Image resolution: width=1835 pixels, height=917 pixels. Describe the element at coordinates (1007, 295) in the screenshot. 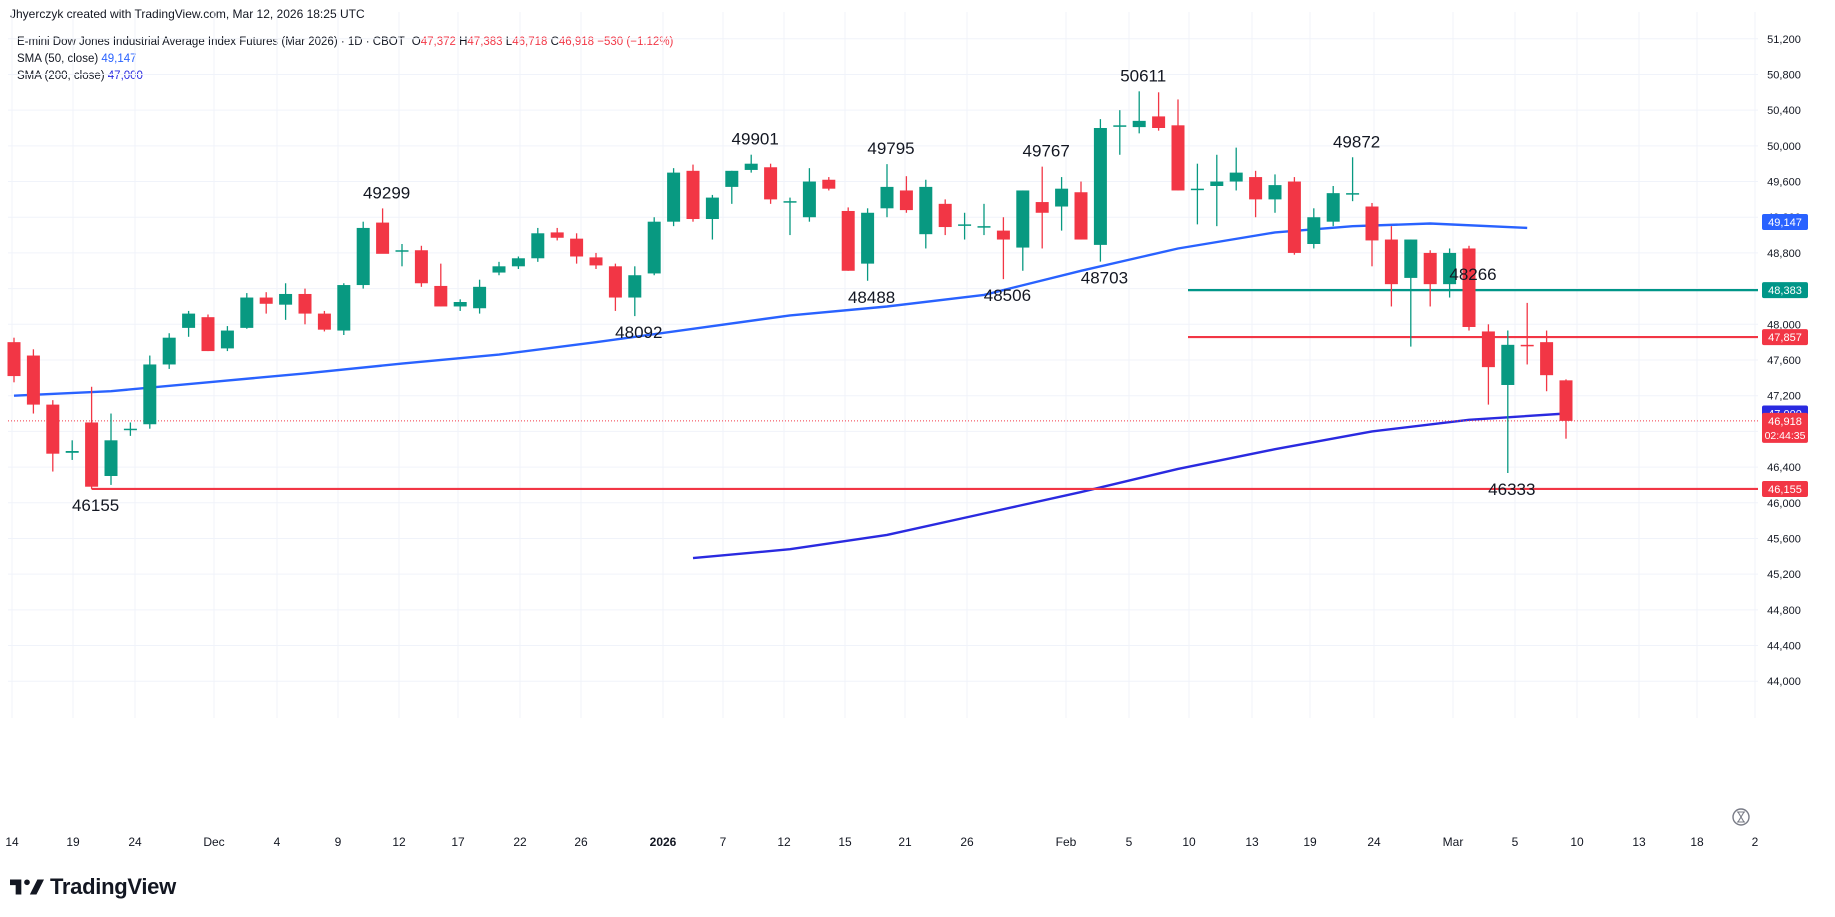

I see `annotation-label: 48506` at that location.